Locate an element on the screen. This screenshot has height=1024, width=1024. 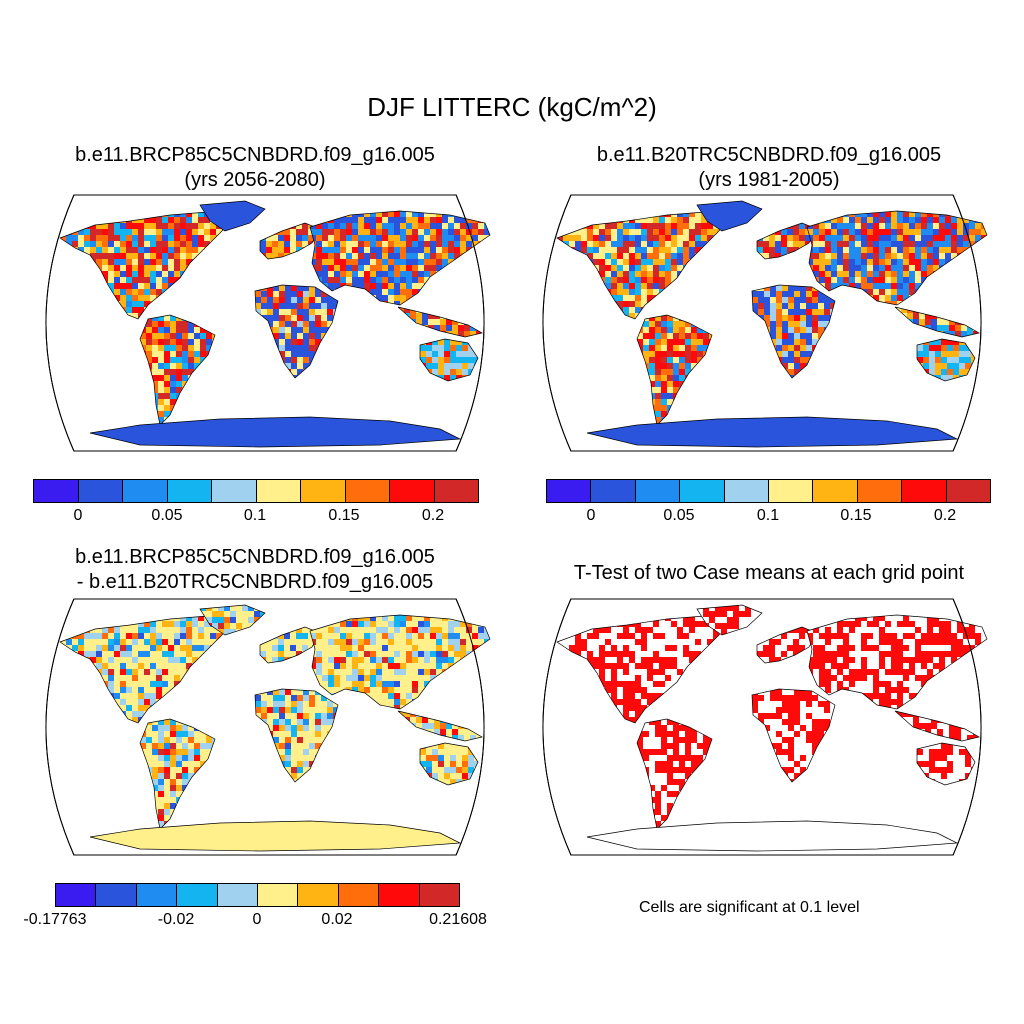
cbar2-tick-2: 0.1 is located at coordinates (768, 515).